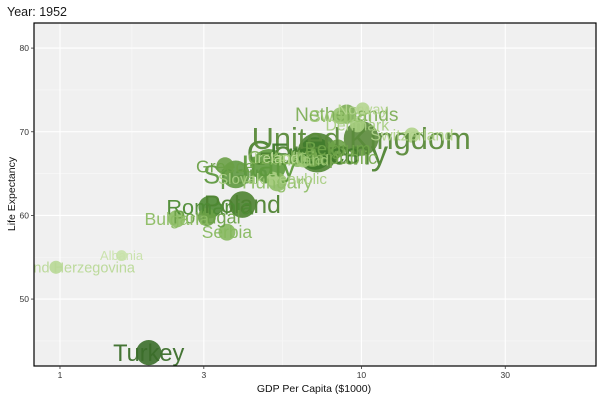  I want to click on x-tick-label: 3, so click(203, 375).